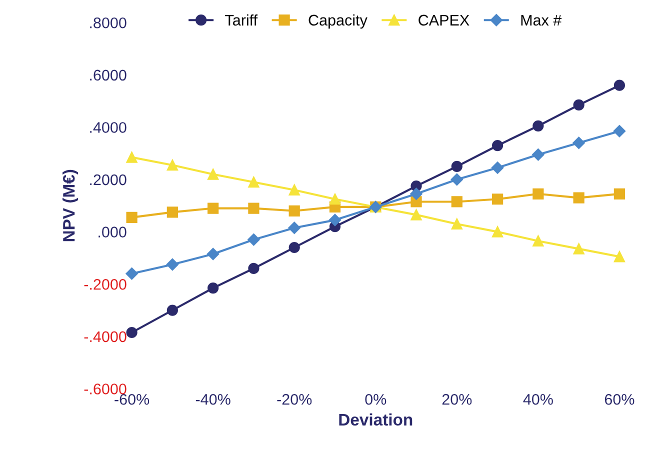 This screenshot has width=659, height=452. What do you see at coordinates (108, 180) in the screenshot?
I see `y-tick-label: .2000` at bounding box center [108, 180].